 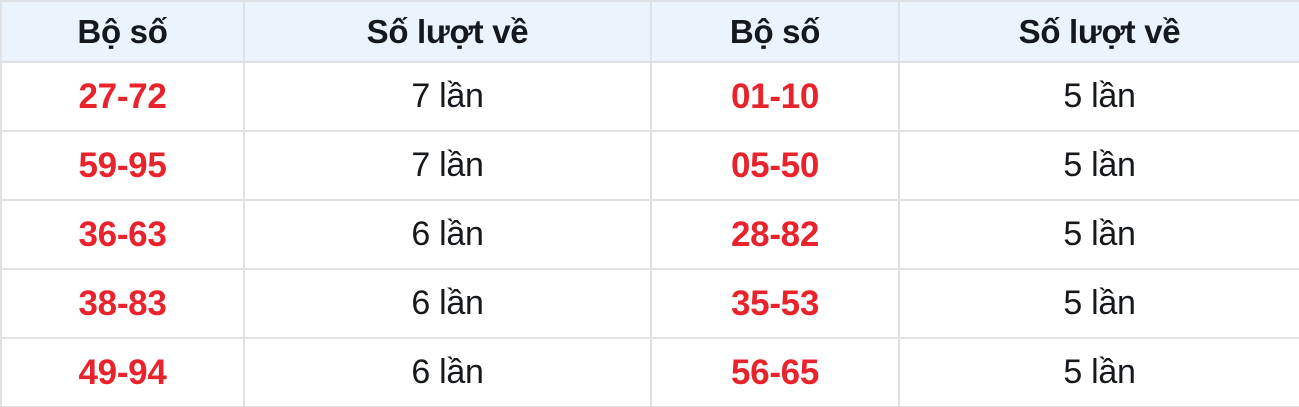 What do you see at coordinates (122, 372) in the screenshot?
I see `pair-cell-left: 49-94` at bounding box center [122, 372].